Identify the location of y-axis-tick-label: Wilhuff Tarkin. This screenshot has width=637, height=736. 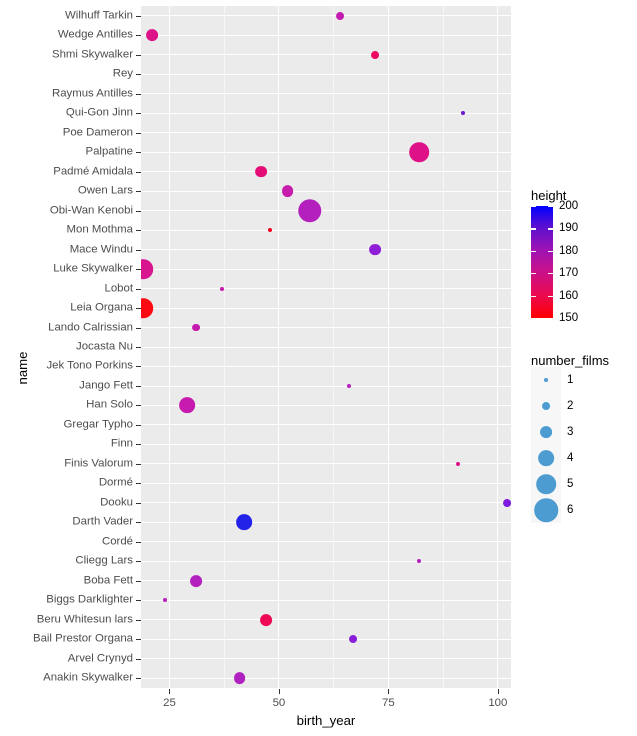
(99, 15).